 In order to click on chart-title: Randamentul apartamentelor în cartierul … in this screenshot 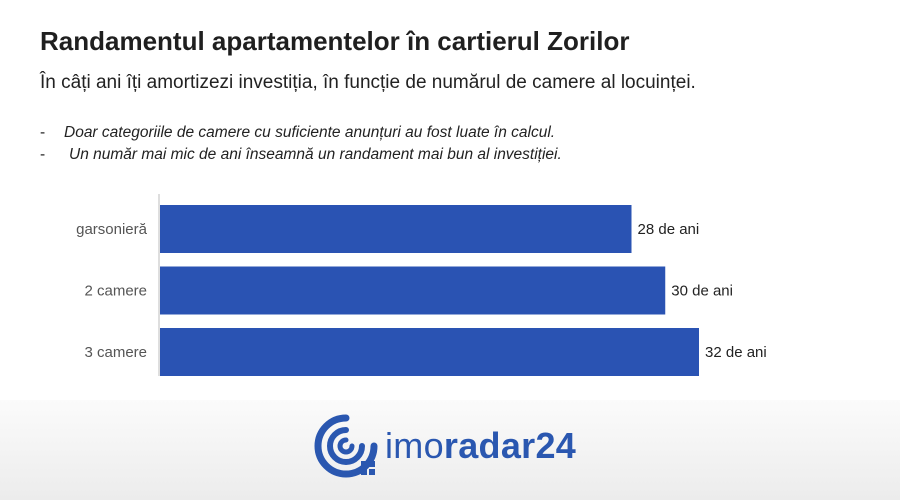, I will do `click(335, 41)`.